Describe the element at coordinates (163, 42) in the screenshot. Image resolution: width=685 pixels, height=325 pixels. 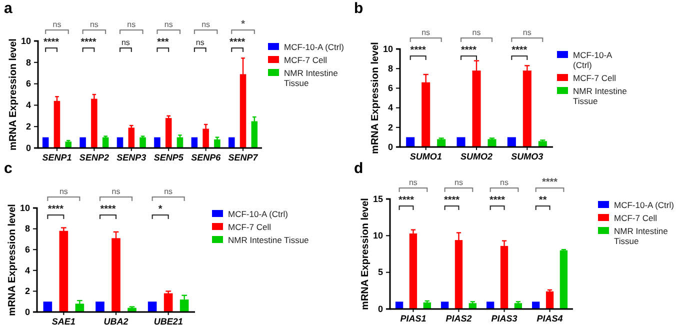
I see `annotation: ***` at that location.